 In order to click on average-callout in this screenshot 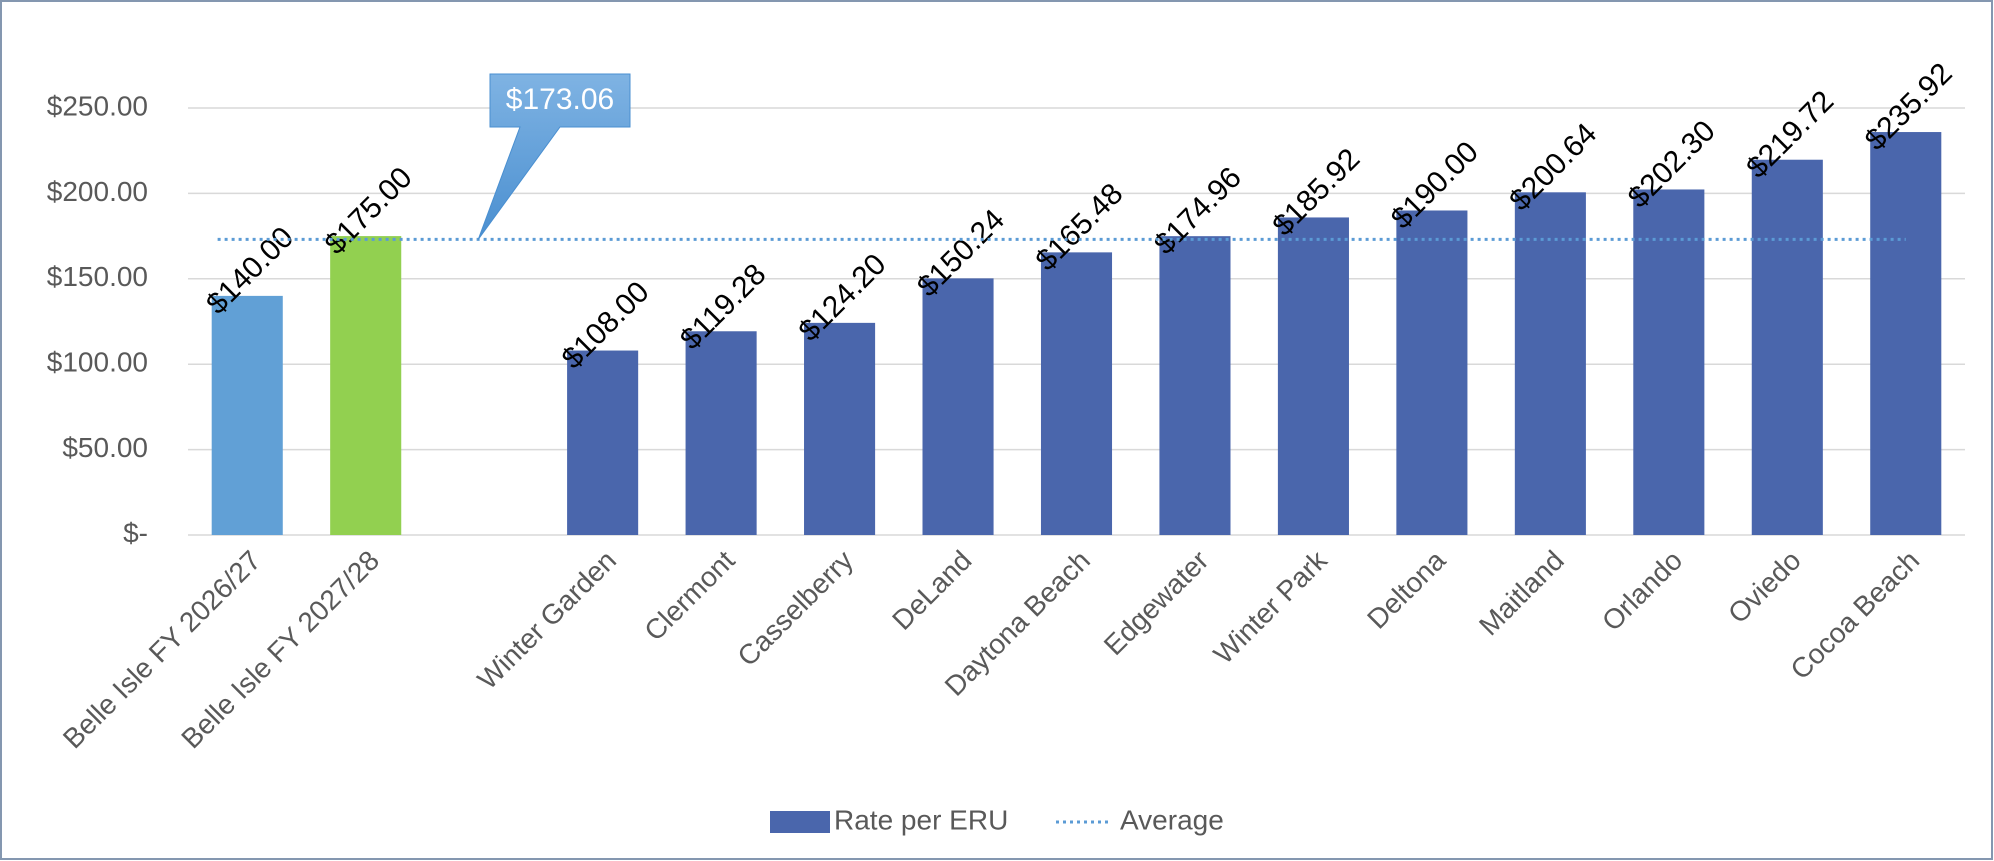, I will do `click(554, 156)`.